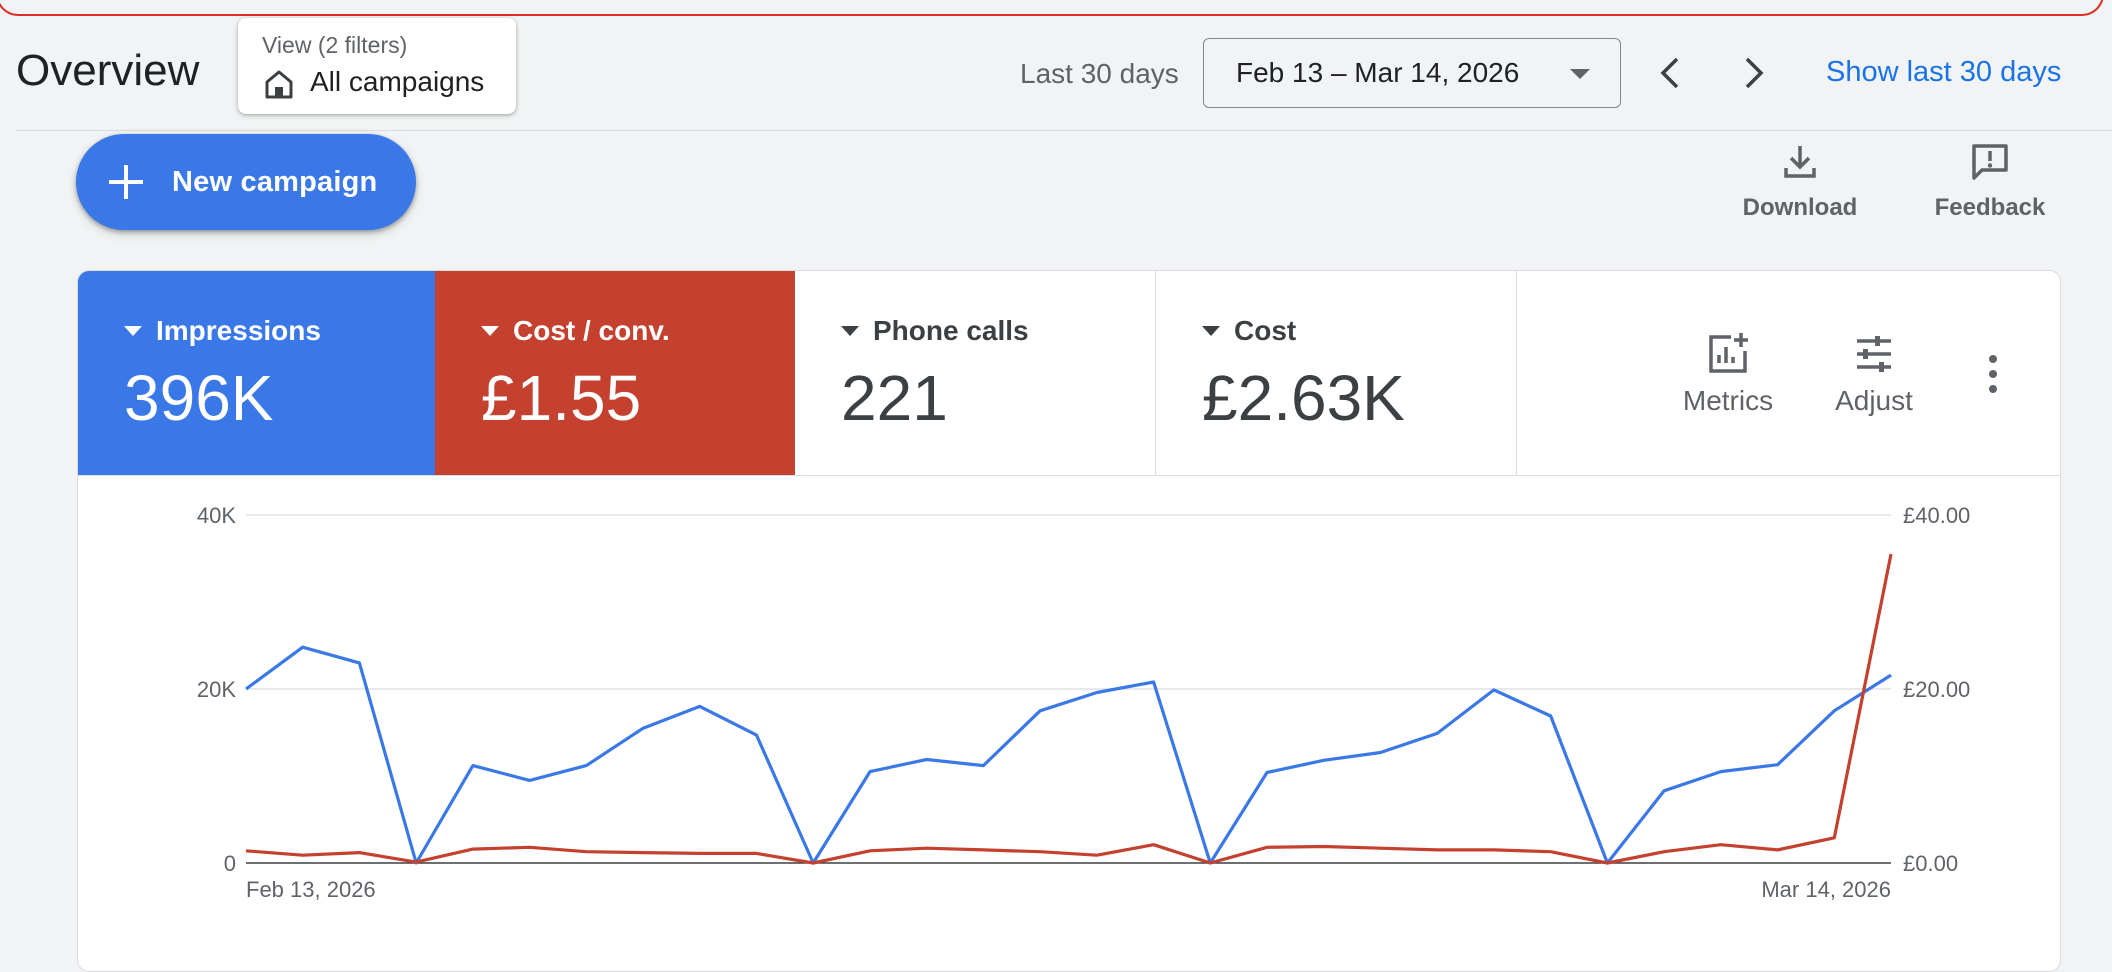  What do you see at coordinates (1826, 889) in the screenshot?
I see `x-tick-label-end: Mar 14, 2026` at bounding box center [1826, 889].